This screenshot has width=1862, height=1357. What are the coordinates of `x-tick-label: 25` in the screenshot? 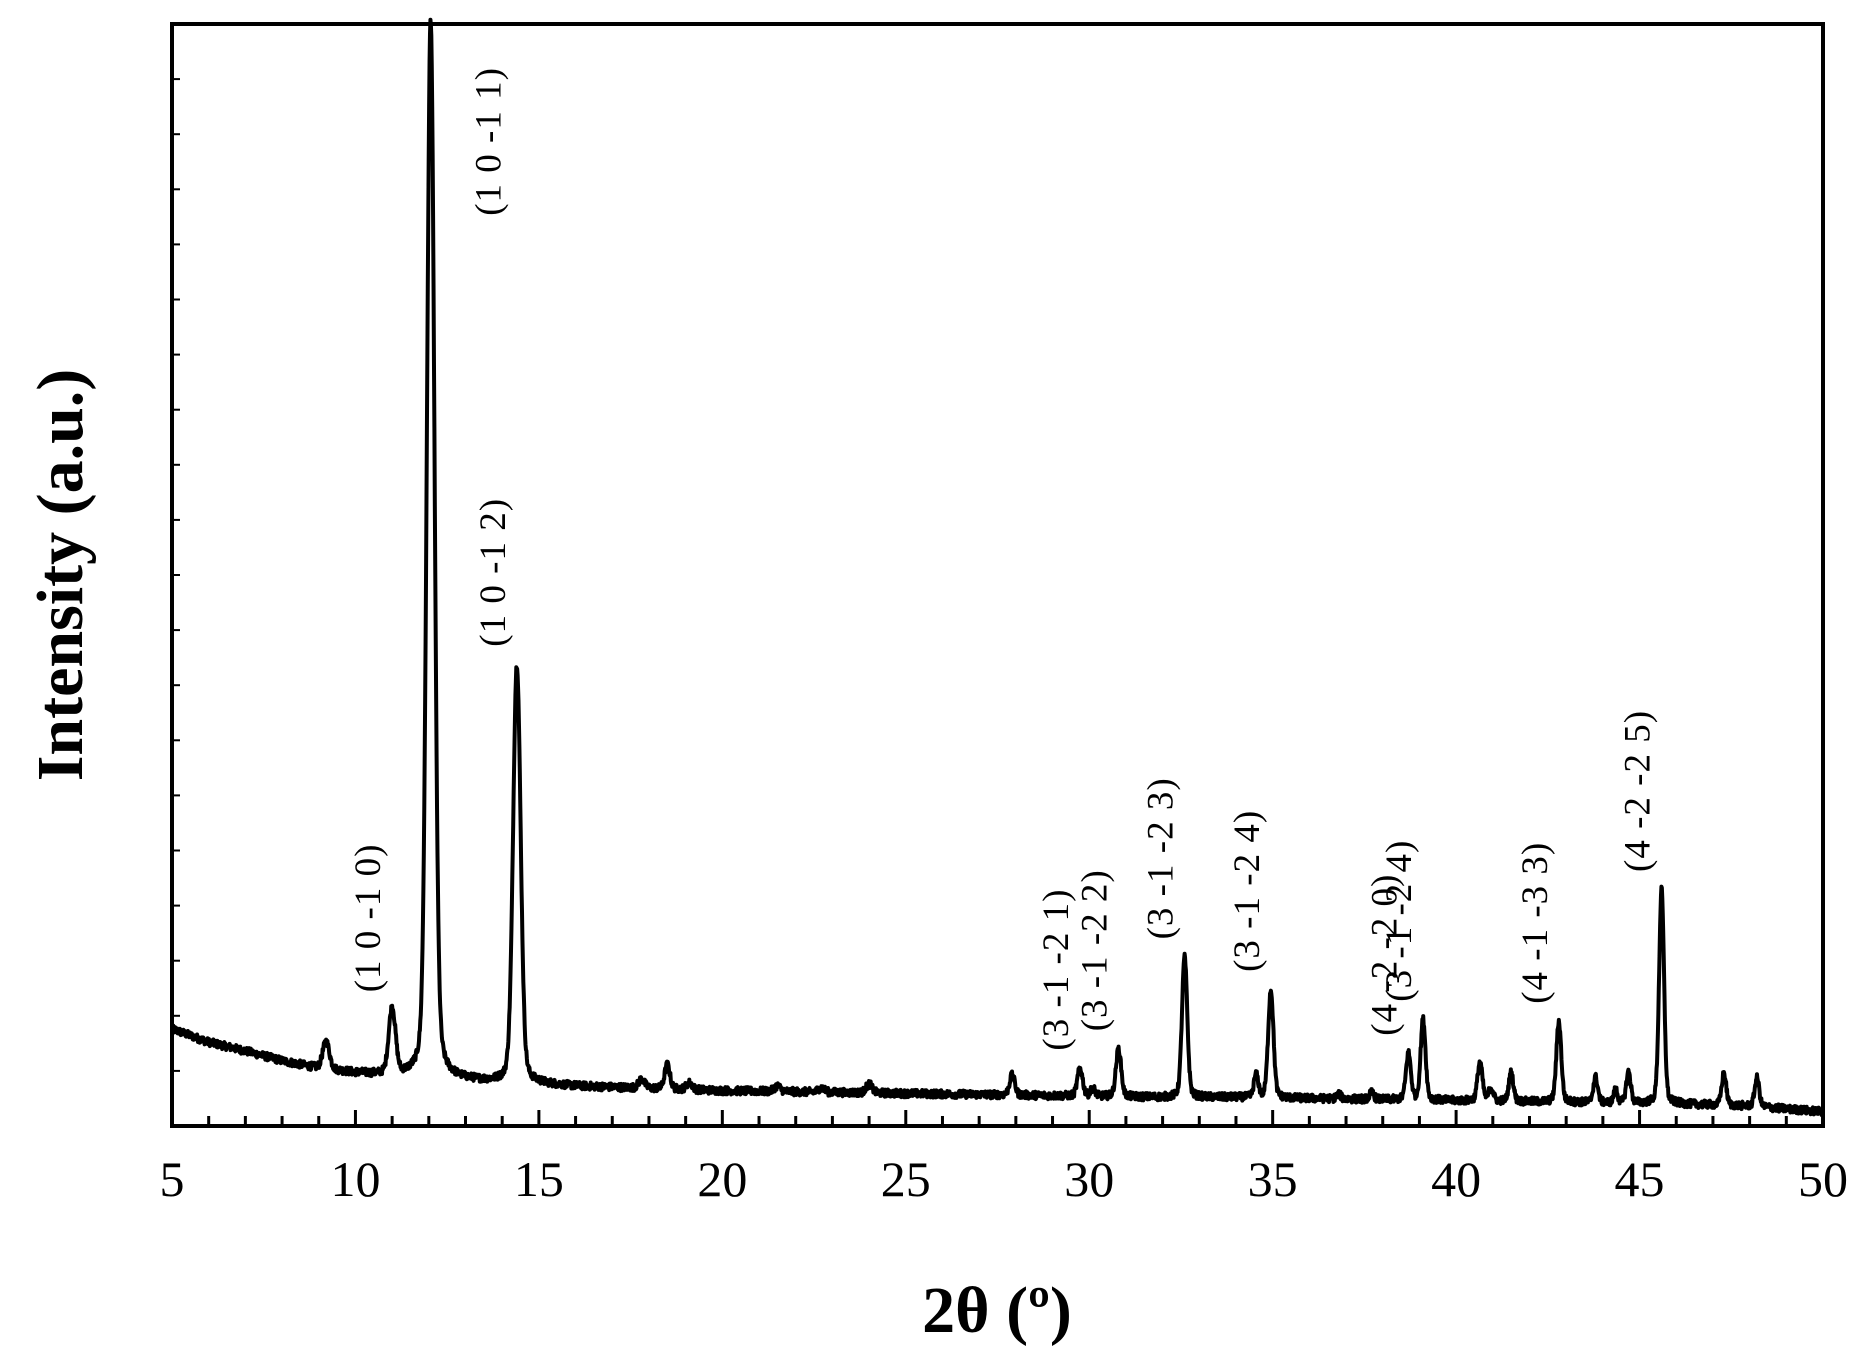 It's located at (906, 1179).